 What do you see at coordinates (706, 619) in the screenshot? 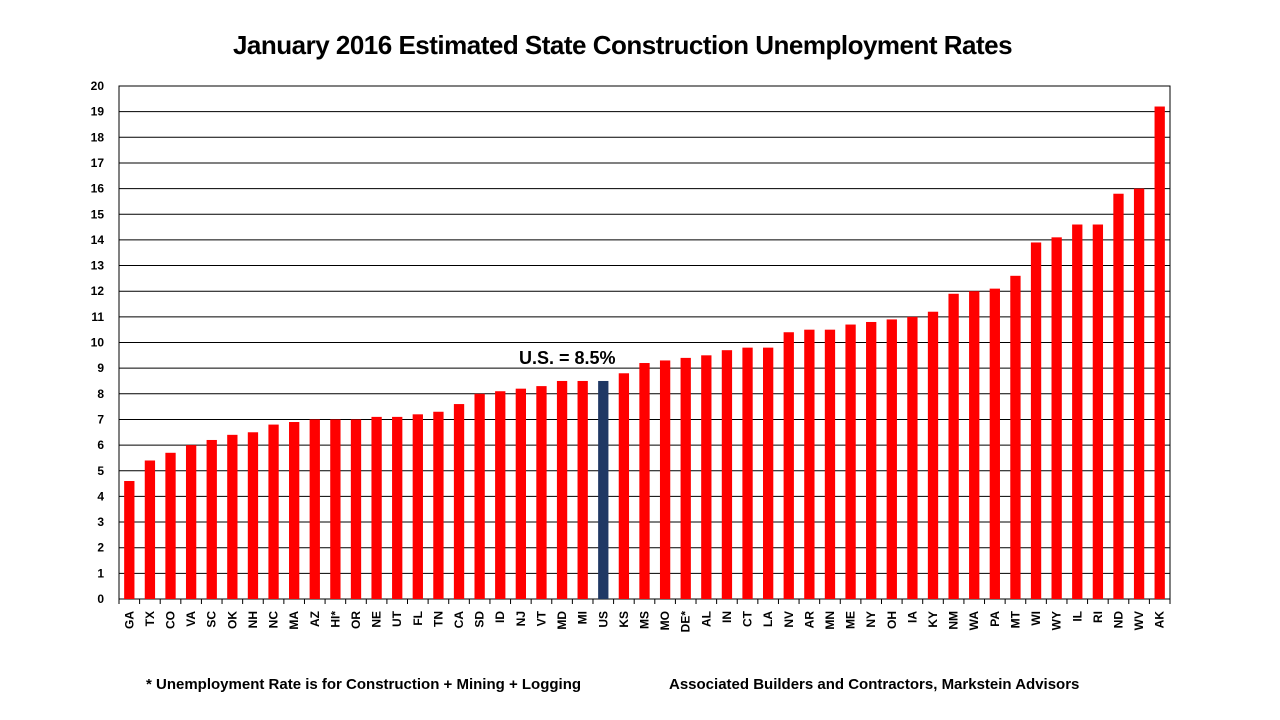
I see `x-tick-label: AL` at bounding box center [706, 619].